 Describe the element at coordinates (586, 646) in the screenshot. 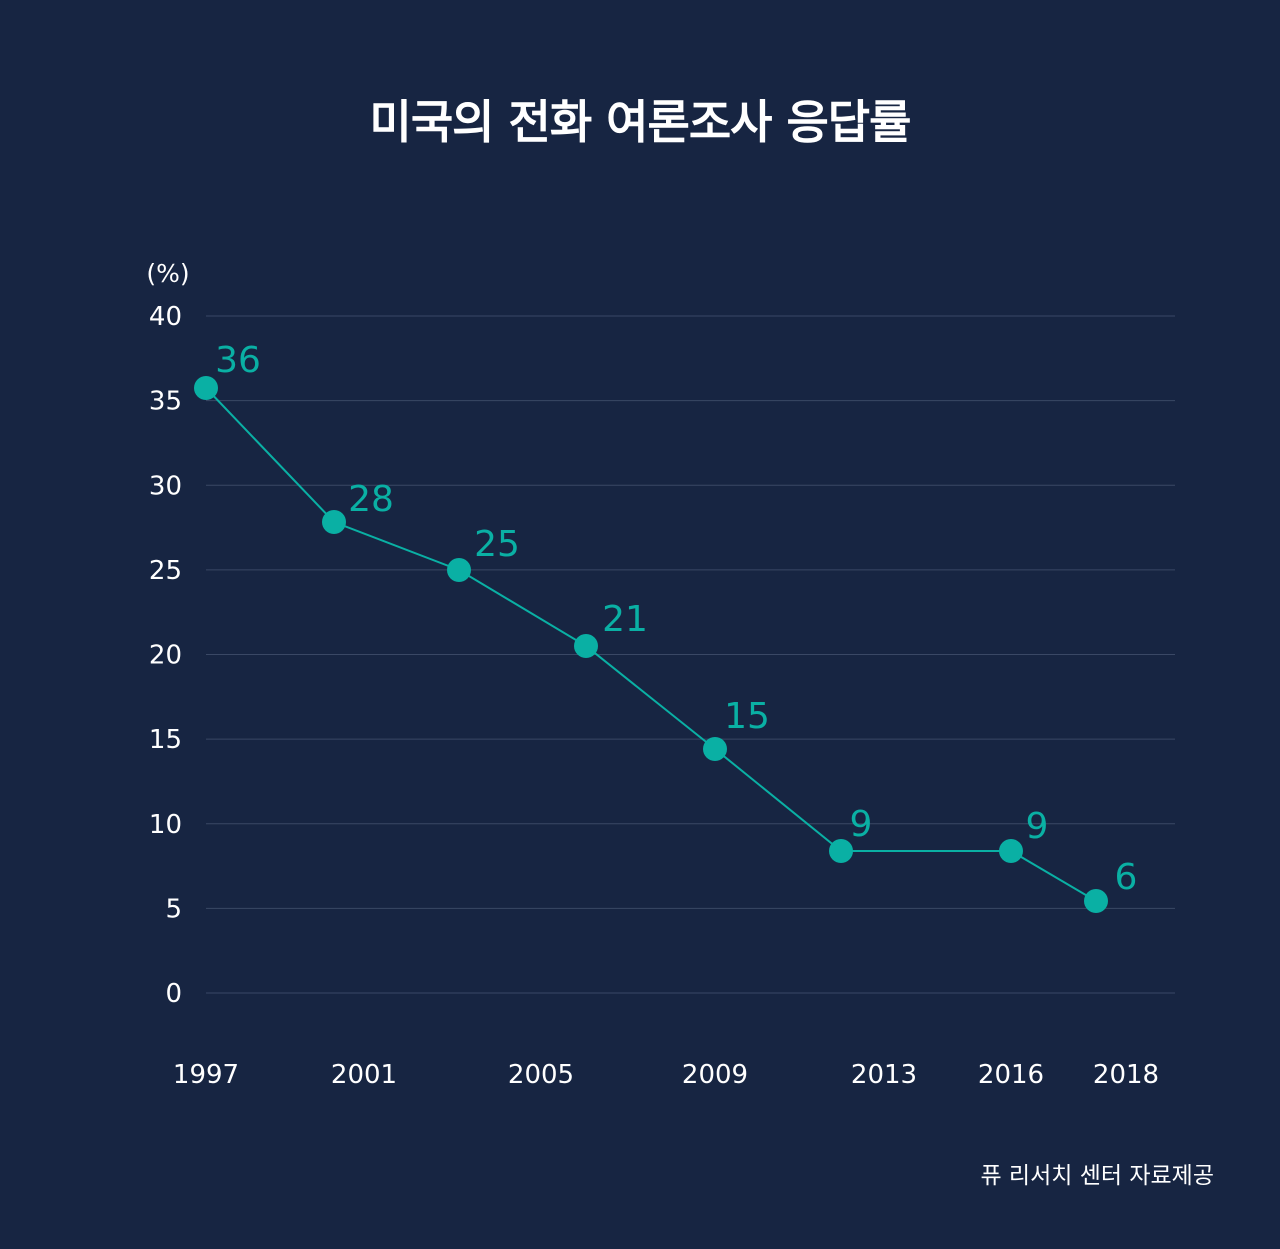

I see `data-point-2006` at that location.